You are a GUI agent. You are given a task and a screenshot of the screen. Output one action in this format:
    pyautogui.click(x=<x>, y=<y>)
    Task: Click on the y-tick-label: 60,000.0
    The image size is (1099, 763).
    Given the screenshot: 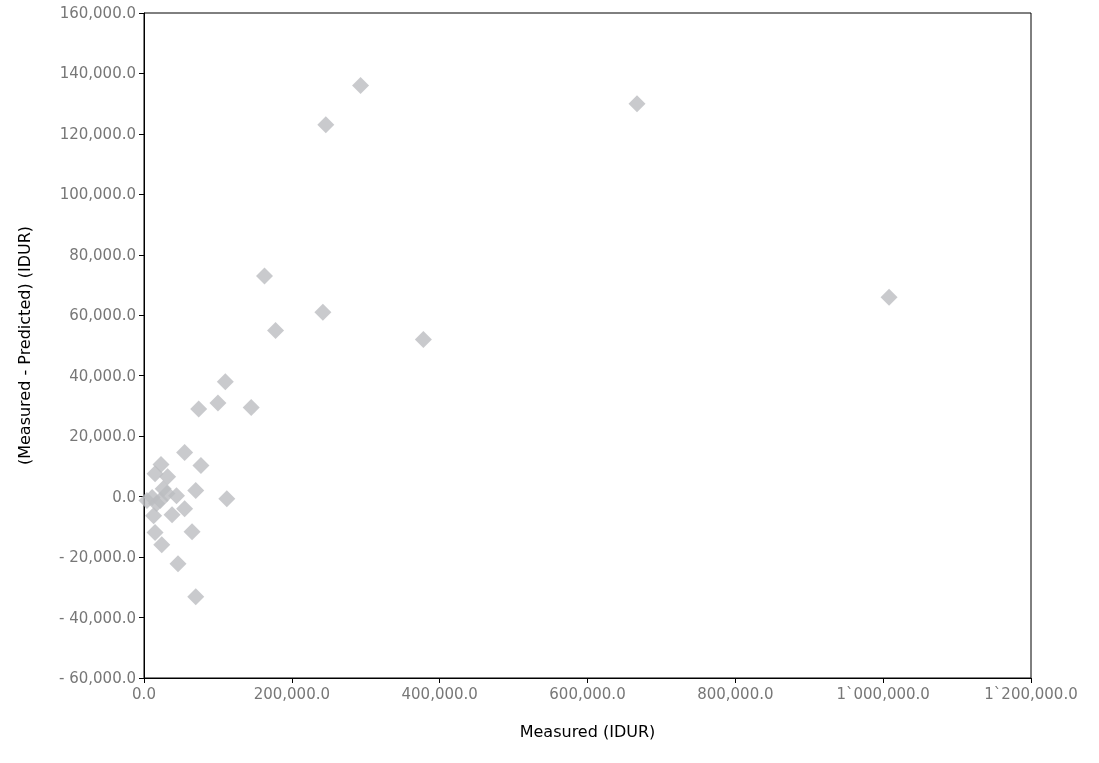 What is the action you would take?
    pyautogui.click(x=102, y=315)
    